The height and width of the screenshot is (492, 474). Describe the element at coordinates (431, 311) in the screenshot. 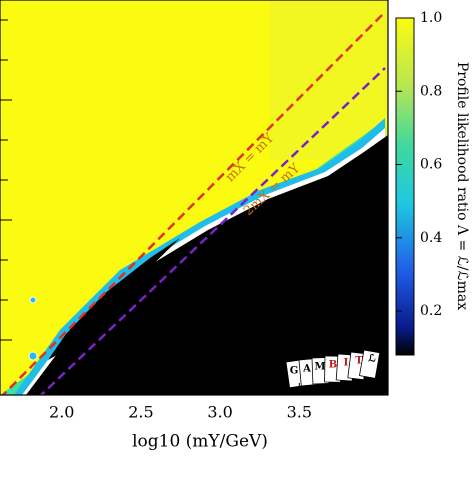

I see `colorbar-tick-label: 0.2` at that location.